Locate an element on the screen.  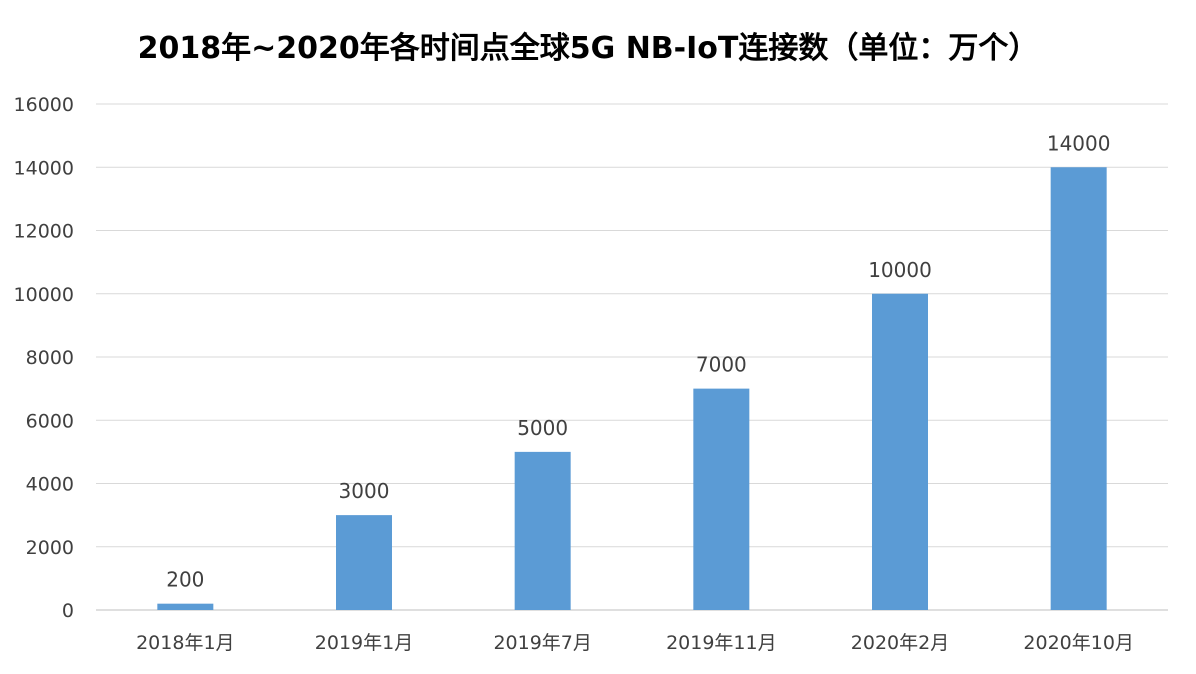
y-tick-label: 14000 is located at coordinates (44, 168).